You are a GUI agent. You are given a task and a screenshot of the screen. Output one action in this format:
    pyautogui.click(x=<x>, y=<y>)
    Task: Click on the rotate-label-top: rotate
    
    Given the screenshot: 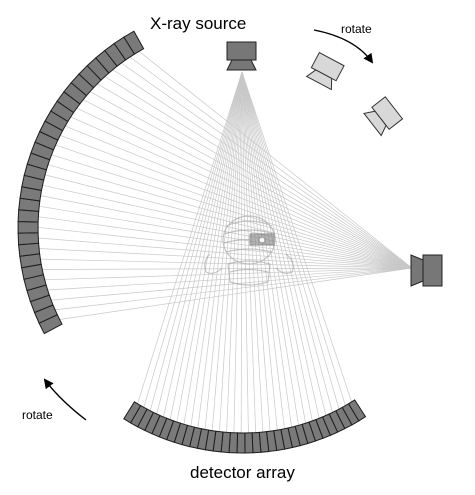 What is the action you would take?
    pyautogui.click(x=356, y=29)
    